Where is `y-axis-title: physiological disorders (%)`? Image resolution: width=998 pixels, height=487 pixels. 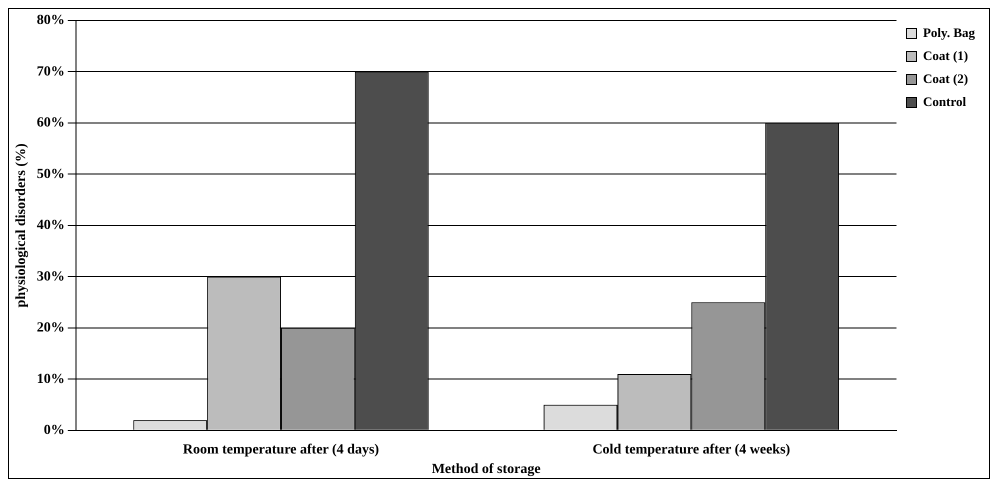 y-axis-title: physiological disorders (%) is located at coordinates (22, 225).